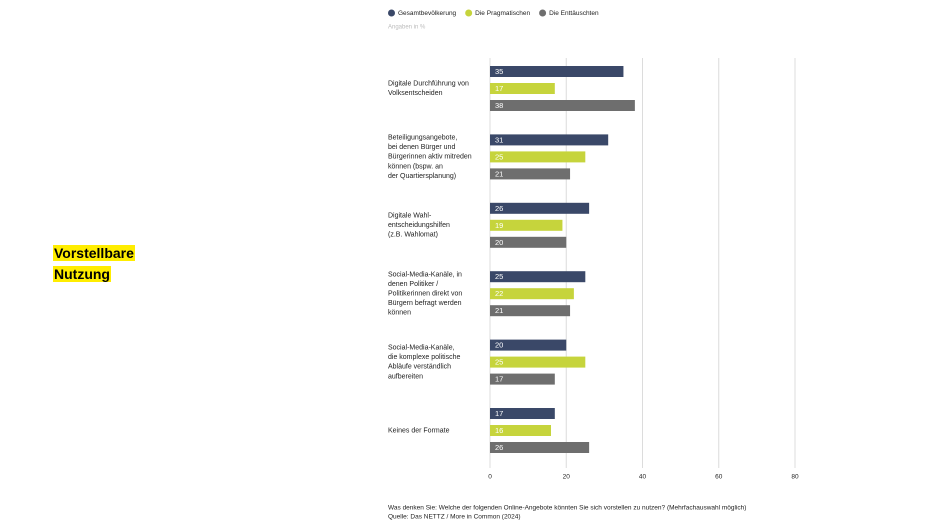 The image size is (944, 530). I want to click on heading-line: Vorstellbare, so click(94, 253).